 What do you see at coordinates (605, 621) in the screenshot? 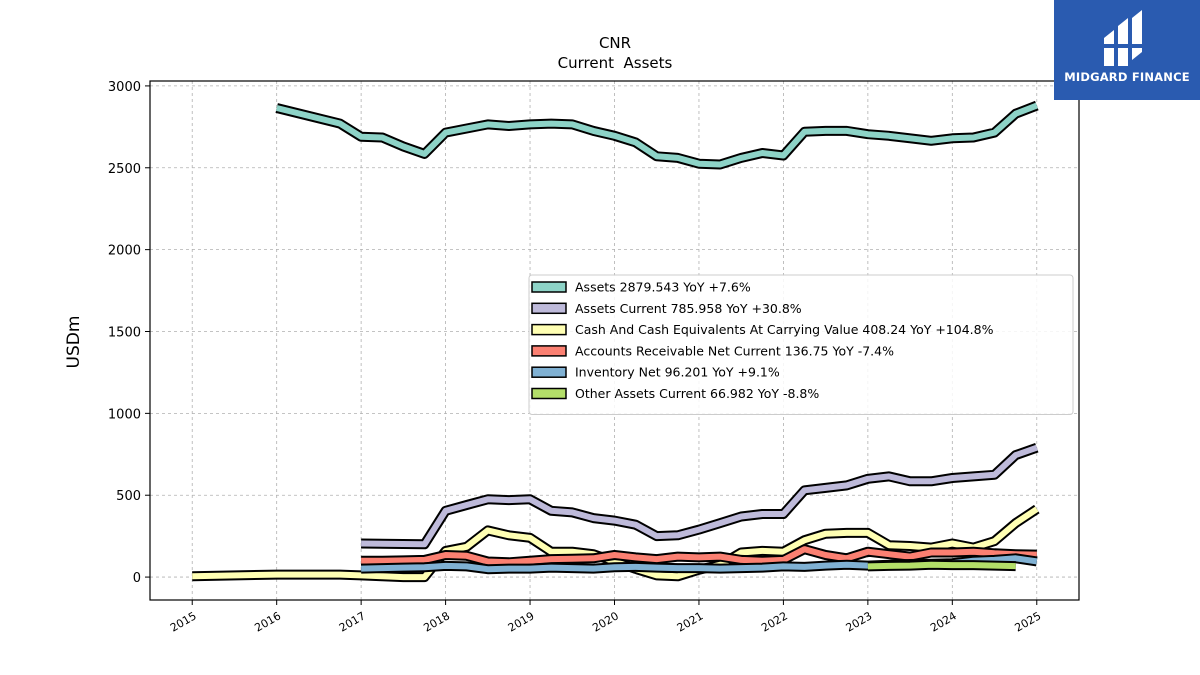
I see `x-tick-label: 2020` at bounding box center [605, 621].